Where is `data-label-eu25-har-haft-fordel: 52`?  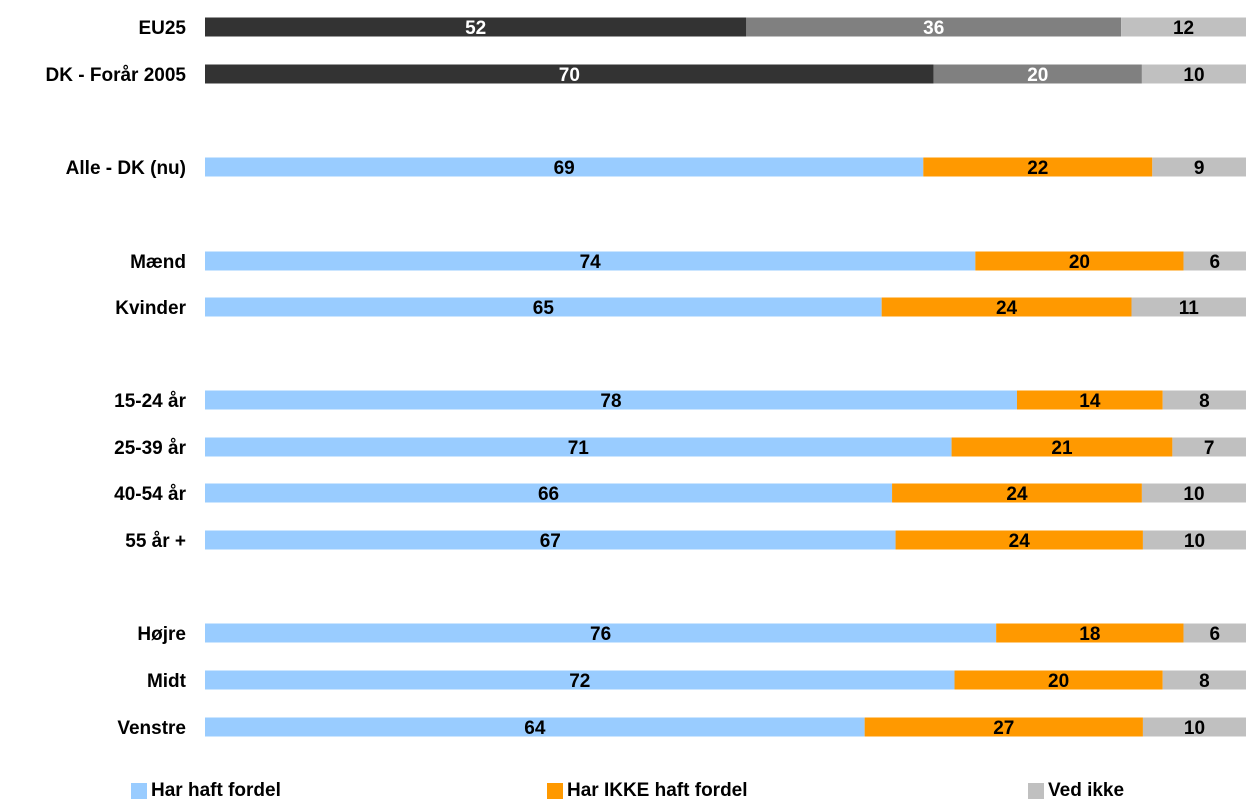
data-label-eu25-har-haft-fordel: 52 is located at coordinates (475, 28).